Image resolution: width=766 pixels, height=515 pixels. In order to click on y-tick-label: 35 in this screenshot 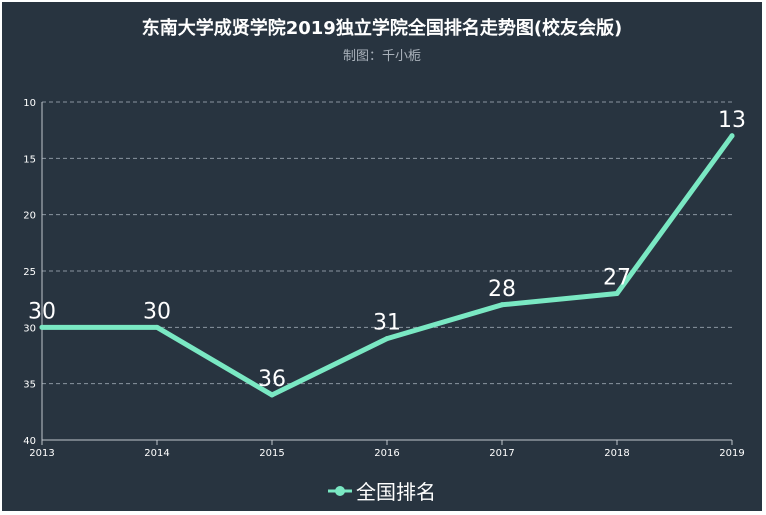, I will do `click(29, 385)`.